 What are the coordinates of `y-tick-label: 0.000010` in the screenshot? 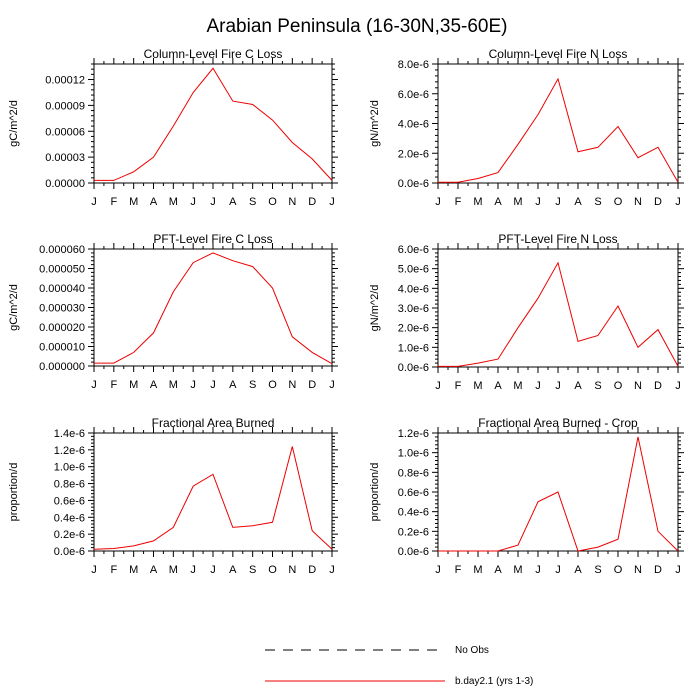 It's located at (62, 348).